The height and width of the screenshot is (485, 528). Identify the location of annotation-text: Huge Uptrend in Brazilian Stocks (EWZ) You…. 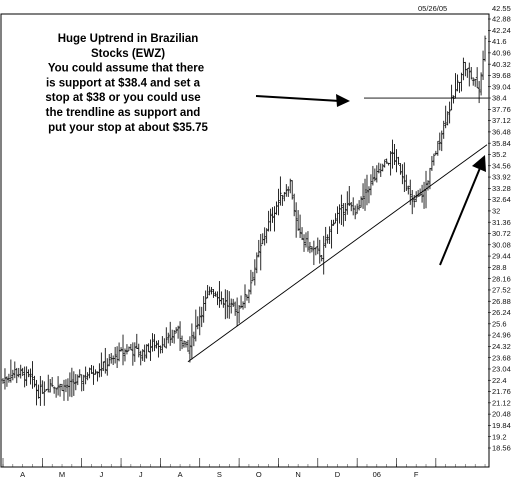
(126, 83).